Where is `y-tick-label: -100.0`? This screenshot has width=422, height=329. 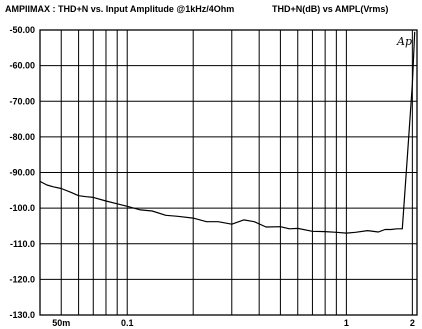 y-tick-label: -100.0 is located at coordinates (22, 208).